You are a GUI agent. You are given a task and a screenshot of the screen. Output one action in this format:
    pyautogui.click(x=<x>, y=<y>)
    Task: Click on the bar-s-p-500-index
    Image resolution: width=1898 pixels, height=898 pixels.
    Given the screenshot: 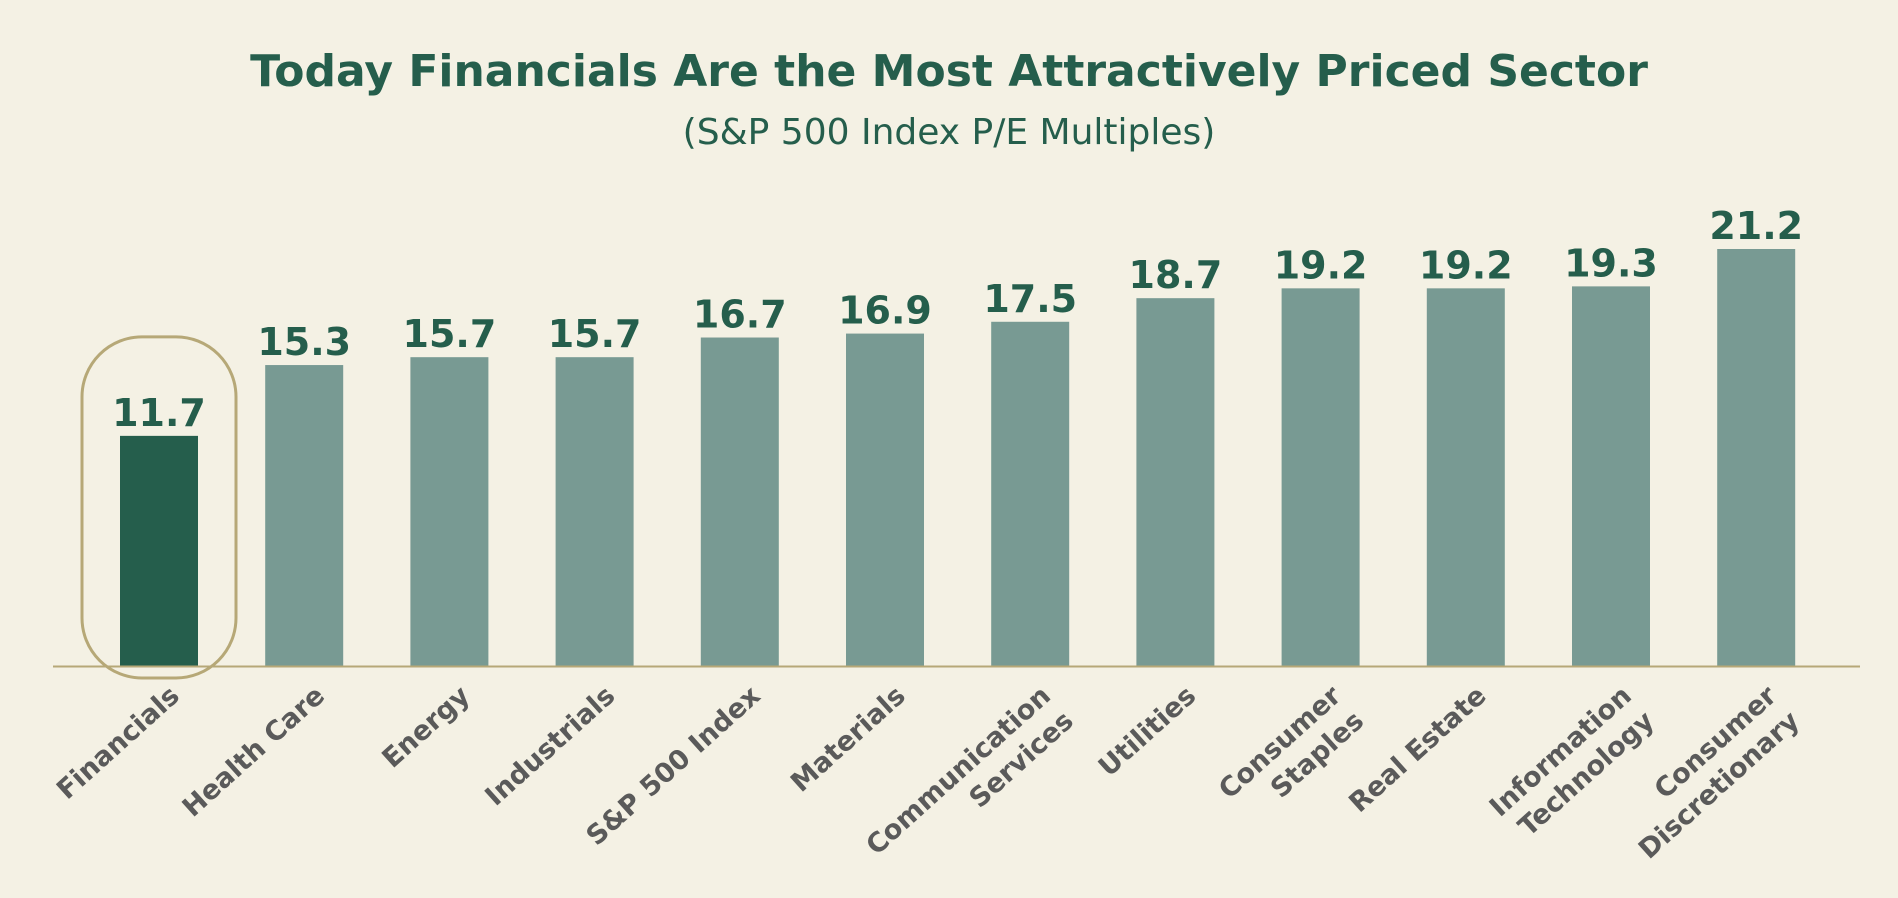 What is the action you would take?
    pyautogui.click(x=739, y=501)
    